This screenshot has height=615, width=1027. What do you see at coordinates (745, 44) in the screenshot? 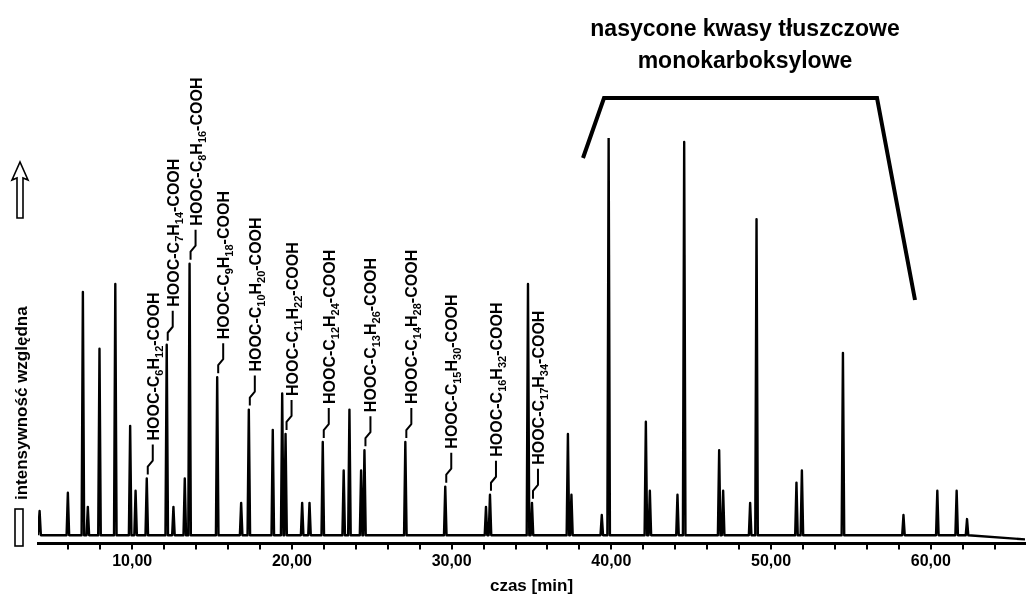
I see `text: nasycone kwasy tłuszczowe monokarboksylowe` at bounding box center [745, 44].